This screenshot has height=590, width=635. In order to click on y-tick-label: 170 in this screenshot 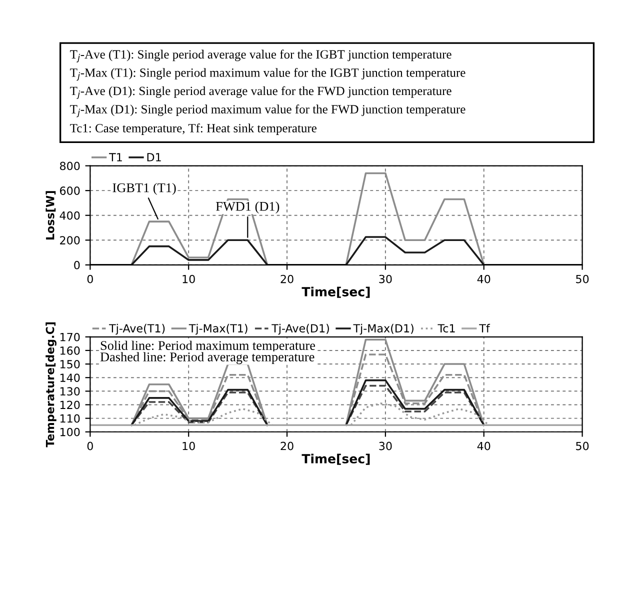, I will do `click(70, 337)`.